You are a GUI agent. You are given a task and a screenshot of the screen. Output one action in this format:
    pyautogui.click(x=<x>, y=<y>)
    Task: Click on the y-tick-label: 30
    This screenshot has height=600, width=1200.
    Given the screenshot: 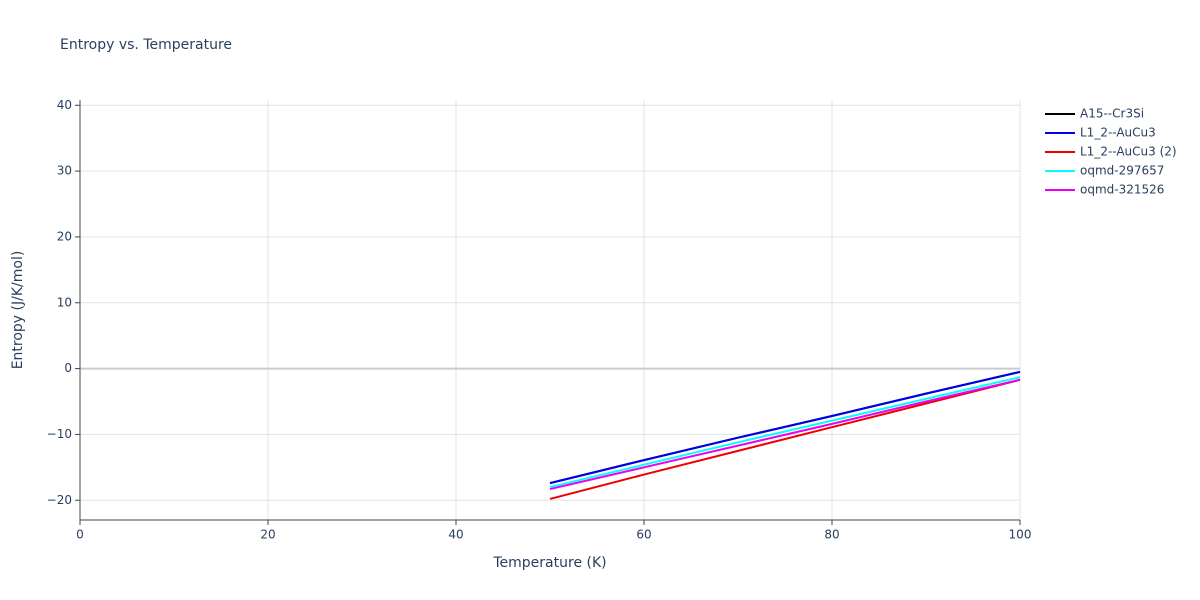 What is the action you would take?
    pyautogui.click(x=64, y=171)
    